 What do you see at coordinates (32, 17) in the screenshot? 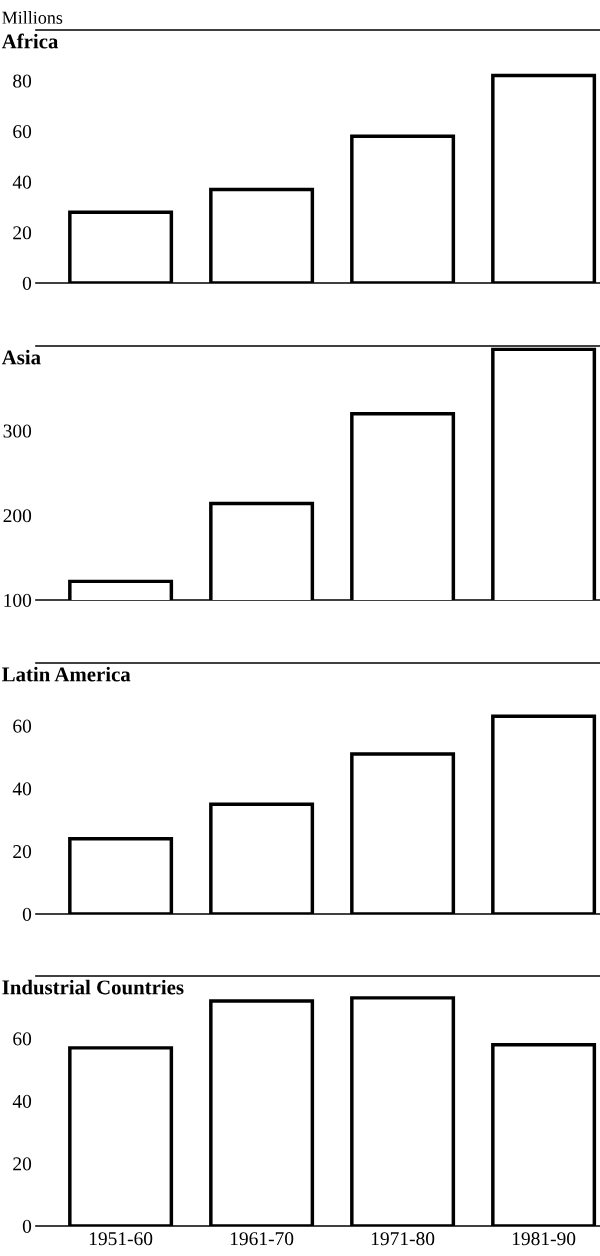
I see `y-axis-title: Millions` at bounding box center [32, 17].